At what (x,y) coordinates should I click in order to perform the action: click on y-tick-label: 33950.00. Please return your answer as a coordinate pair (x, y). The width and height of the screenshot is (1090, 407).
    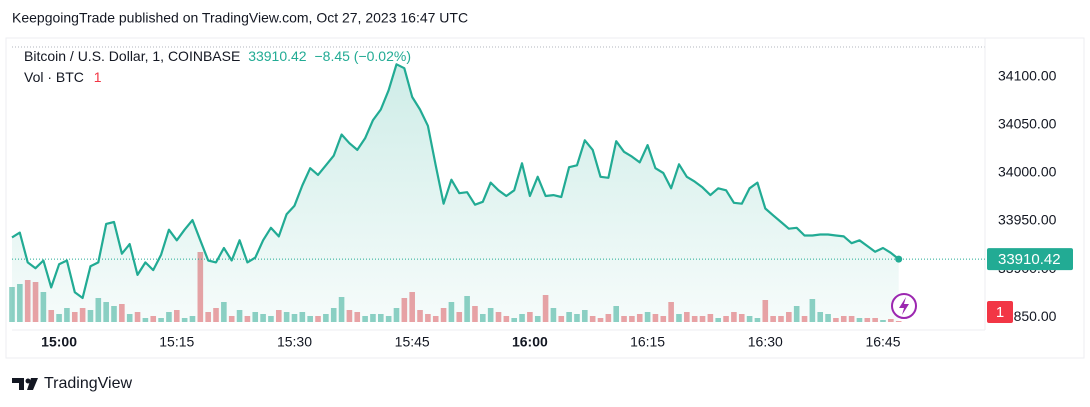
    Looking at the image, I should click on (1027, 220).